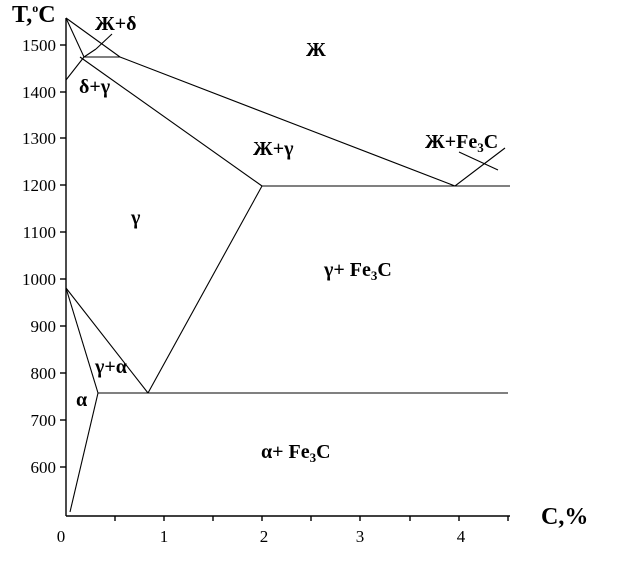 This screenshot has height=561, width=627. Describe the element at coordinates (171, 121) in the screenshot. I see `solidus-line` at that location.